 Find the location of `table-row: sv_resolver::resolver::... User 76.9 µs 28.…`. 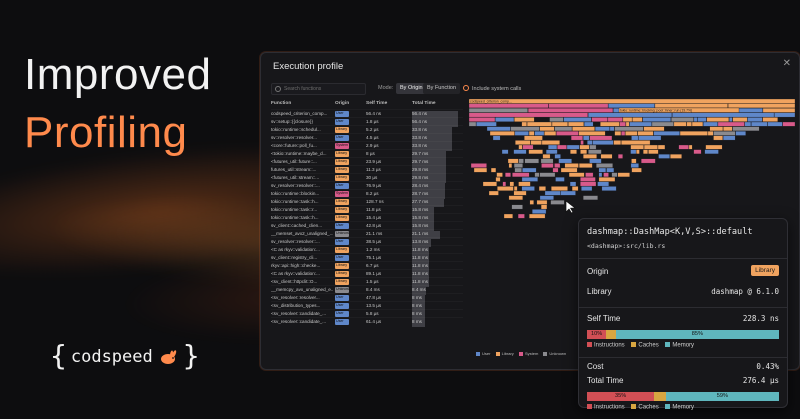

table-row: sv_resolver::resolver::... User 76.9 µs 28.… is located at coordinates (367, 186).